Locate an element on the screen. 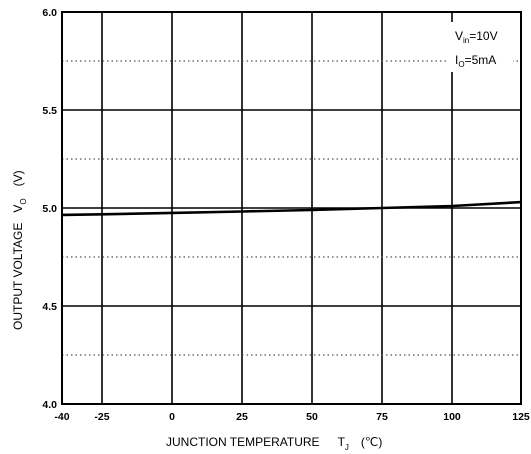  x-tick-label: 75 is located at coordinates (382, 417).